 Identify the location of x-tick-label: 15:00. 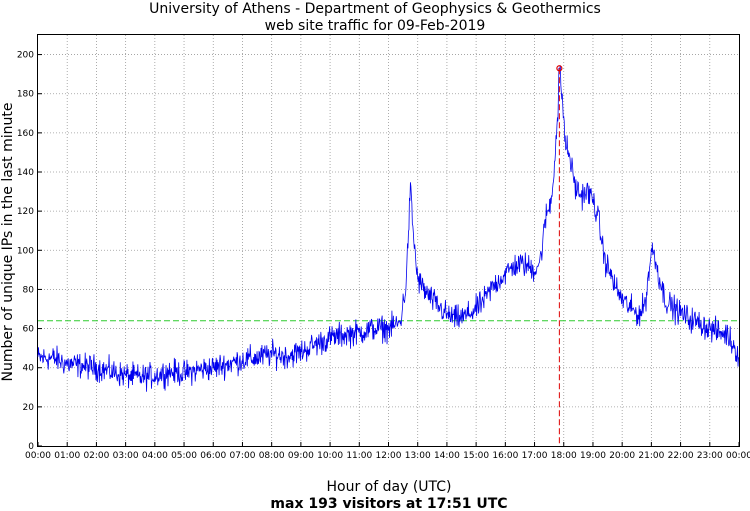
(476, 456).